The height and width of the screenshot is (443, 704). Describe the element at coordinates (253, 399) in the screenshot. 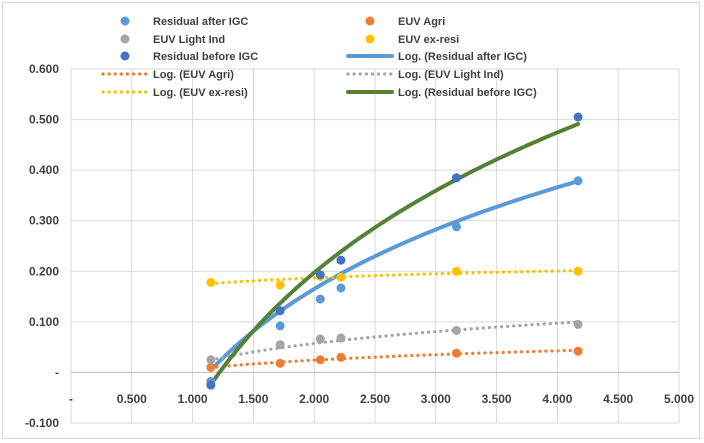

I see `x-tick-label: 1.500` at that location.